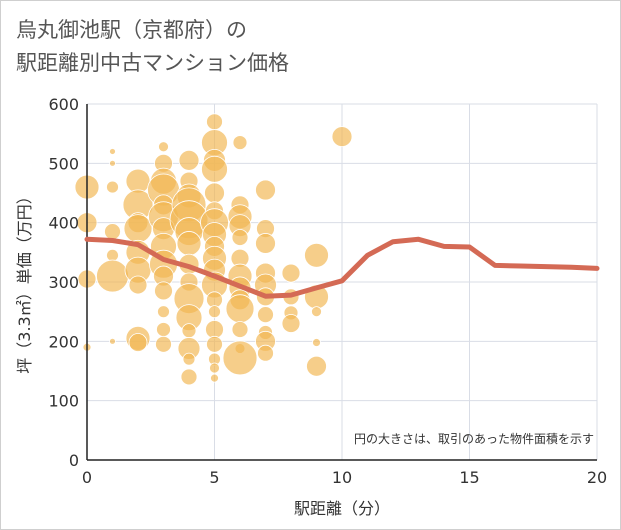 The height and width of the screenshot is (530, 621). What do you see at coordinates (63, 104) in the screenshot?
I see `y-tick-label: 600` at bounding box center [63, 104].